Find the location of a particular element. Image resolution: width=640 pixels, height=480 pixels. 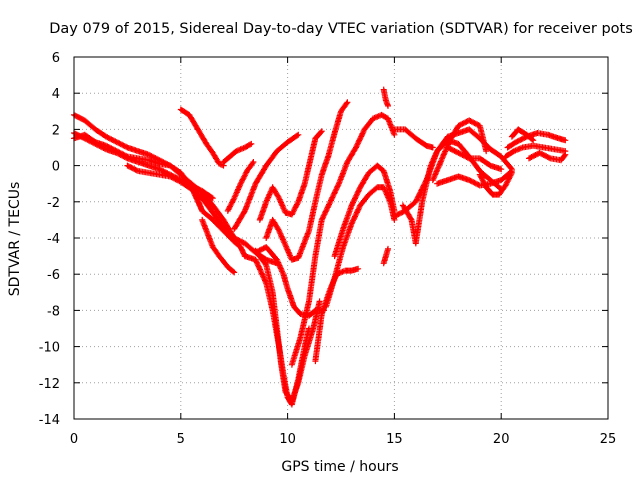

y-tick-label: -14 is located at coordinates (49, 420).